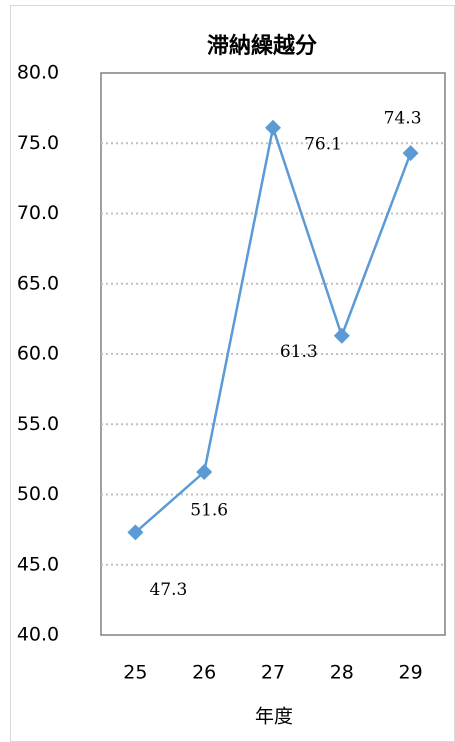  I want to click on y-tick-label: 55.0, so click(38, 424).